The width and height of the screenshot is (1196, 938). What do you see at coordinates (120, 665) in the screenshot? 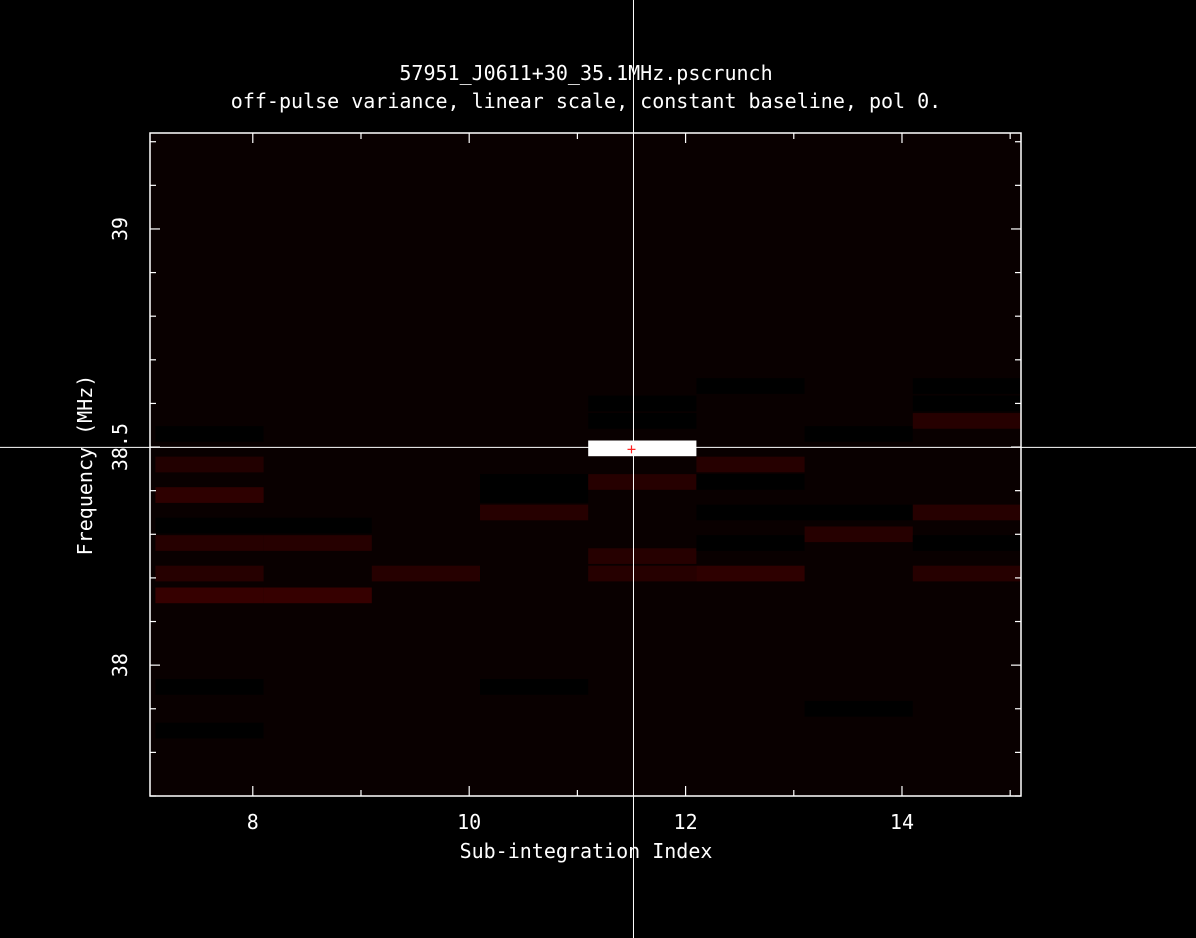
I see `y-tick-label: 38` at bounding box center [120, 665].